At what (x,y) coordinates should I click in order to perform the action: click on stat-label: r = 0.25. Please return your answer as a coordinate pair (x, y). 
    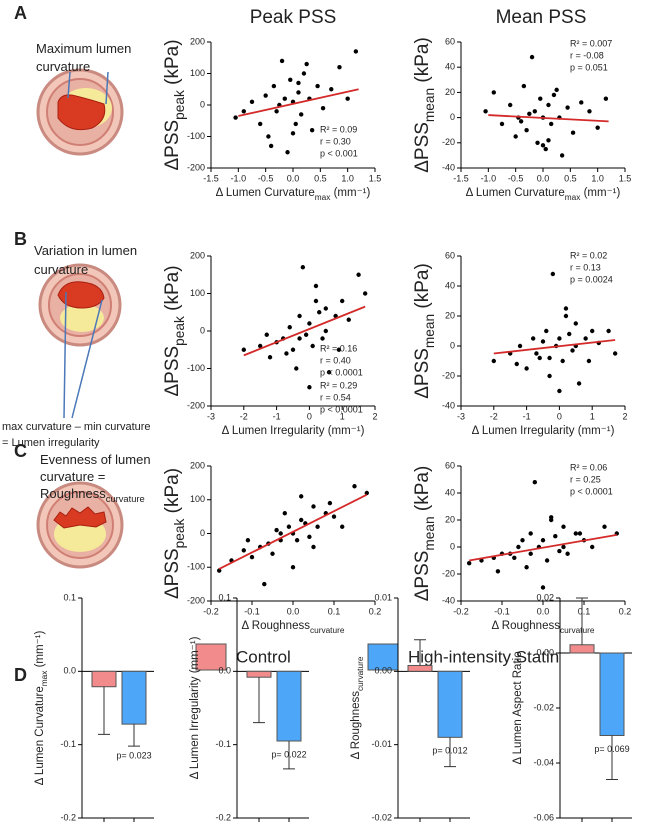
    Looking at the image, I should click on (585, 479).